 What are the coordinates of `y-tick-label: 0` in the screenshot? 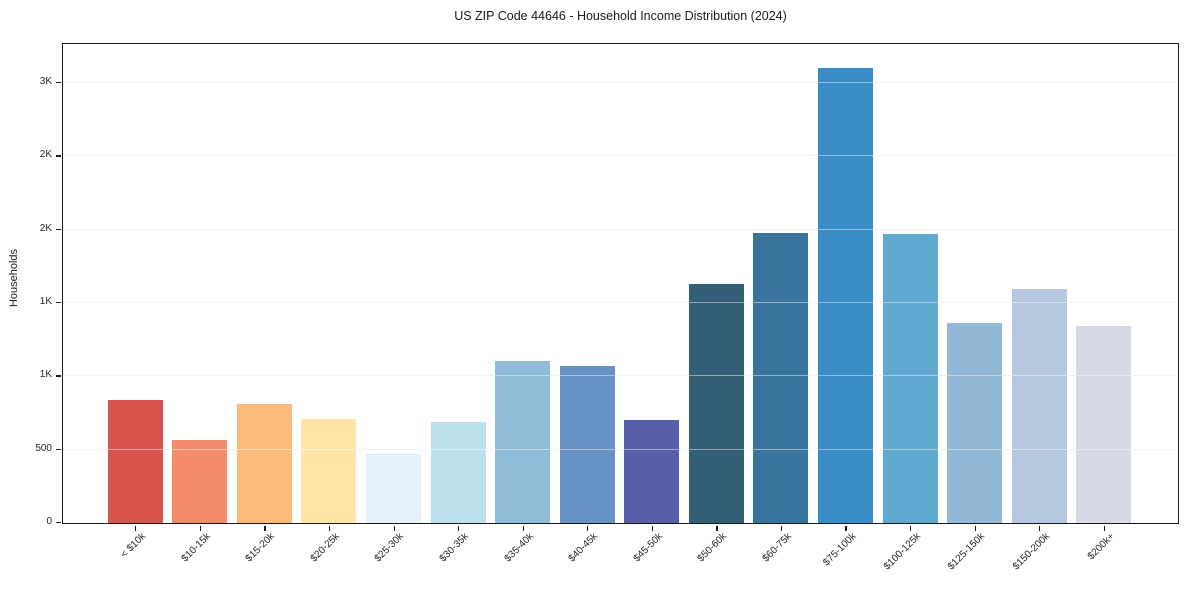 It's located at (49, 521).